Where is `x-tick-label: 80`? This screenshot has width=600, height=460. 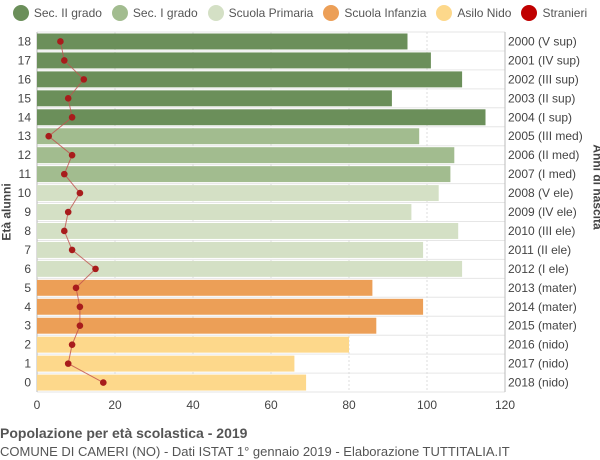 x-tick-label: 80 is located at coordinates (349, 405).